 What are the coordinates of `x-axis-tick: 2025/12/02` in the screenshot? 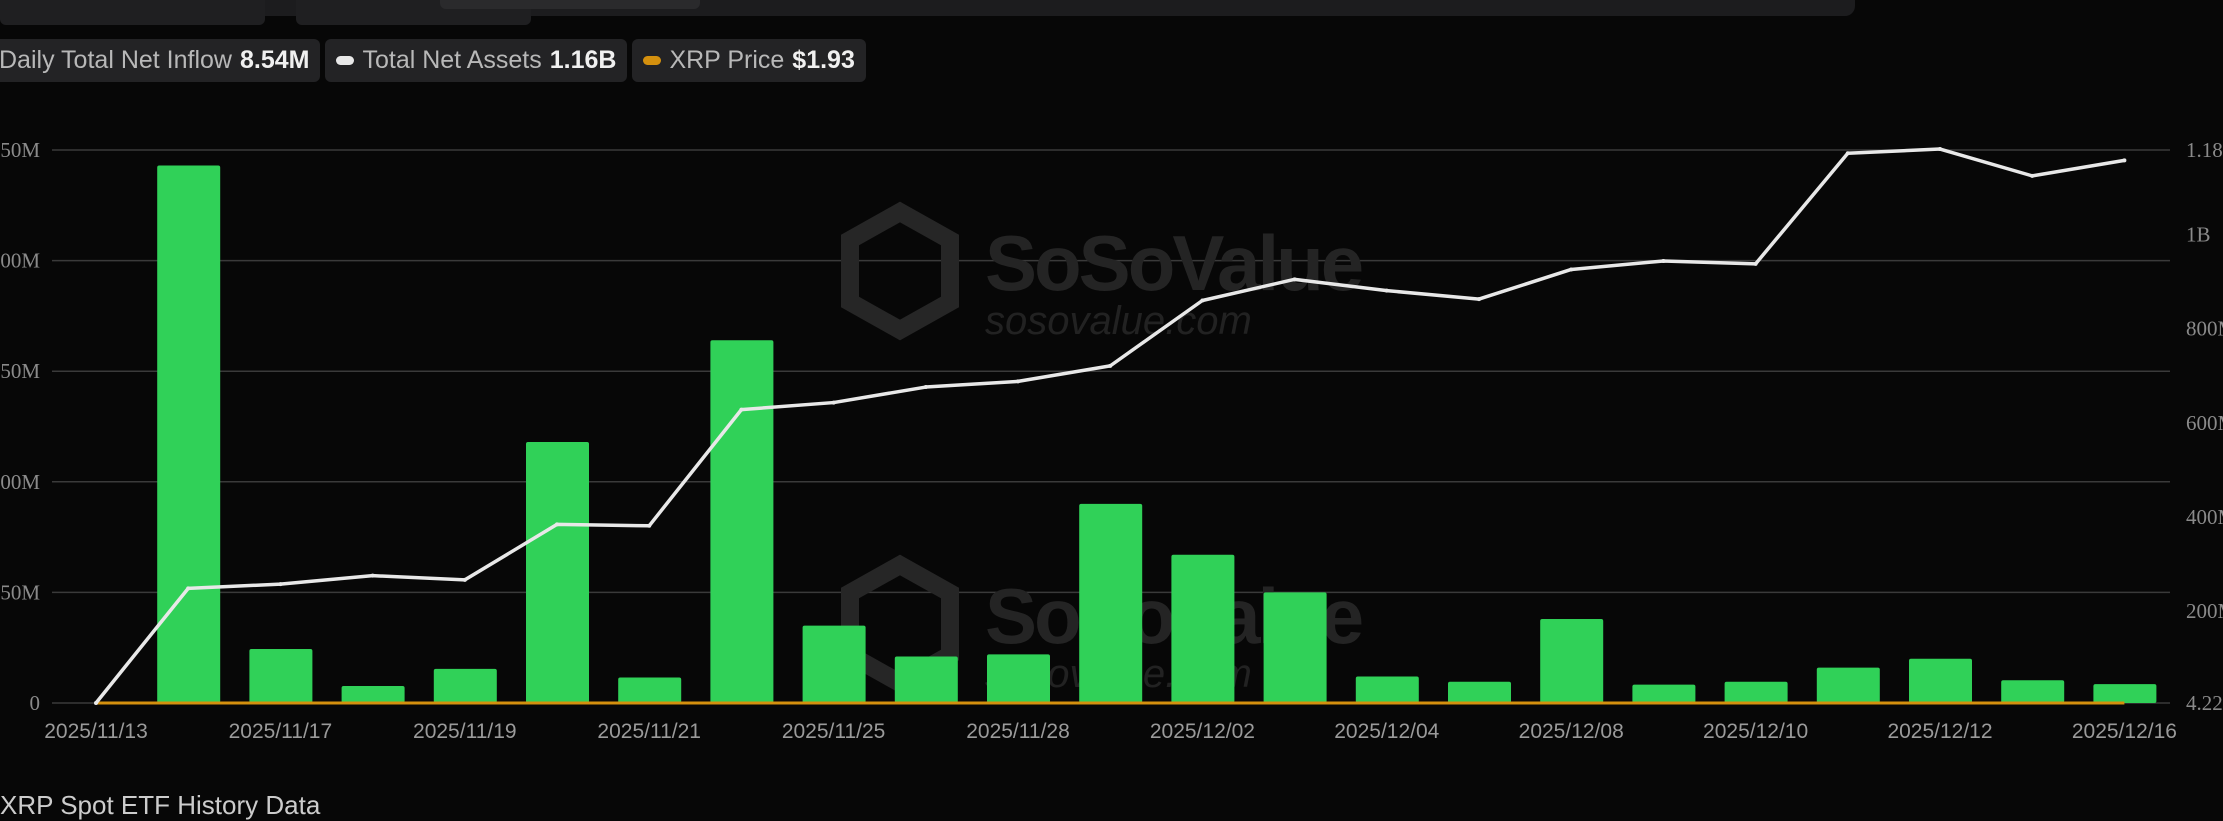 It's located at (1202, 731).